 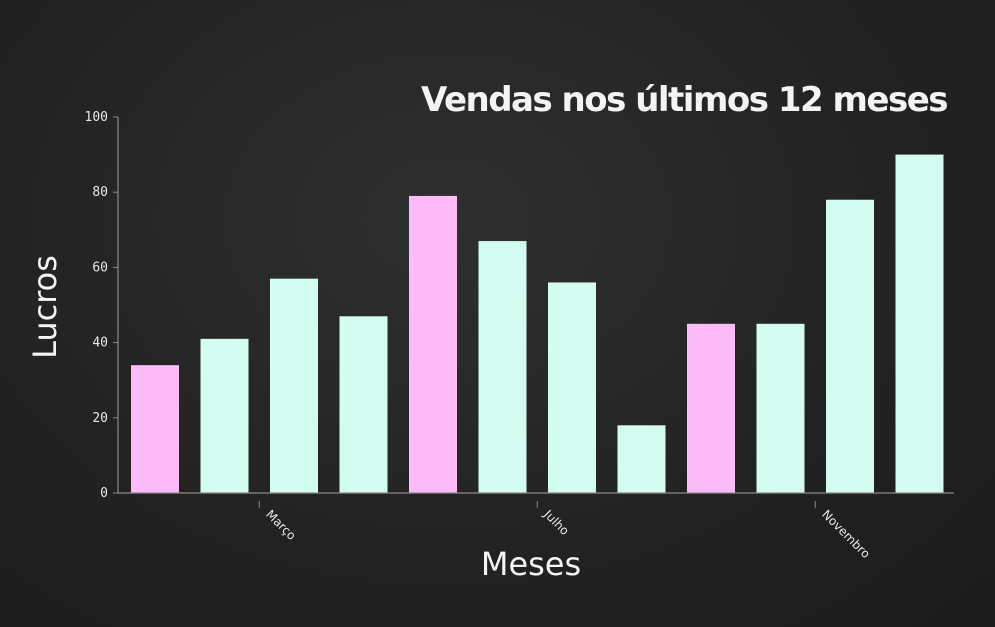 What do you see at coordinates (45, 307) in the screenshot?
I see `y-axis-label: Lucros` at bounding box center [45, 307].